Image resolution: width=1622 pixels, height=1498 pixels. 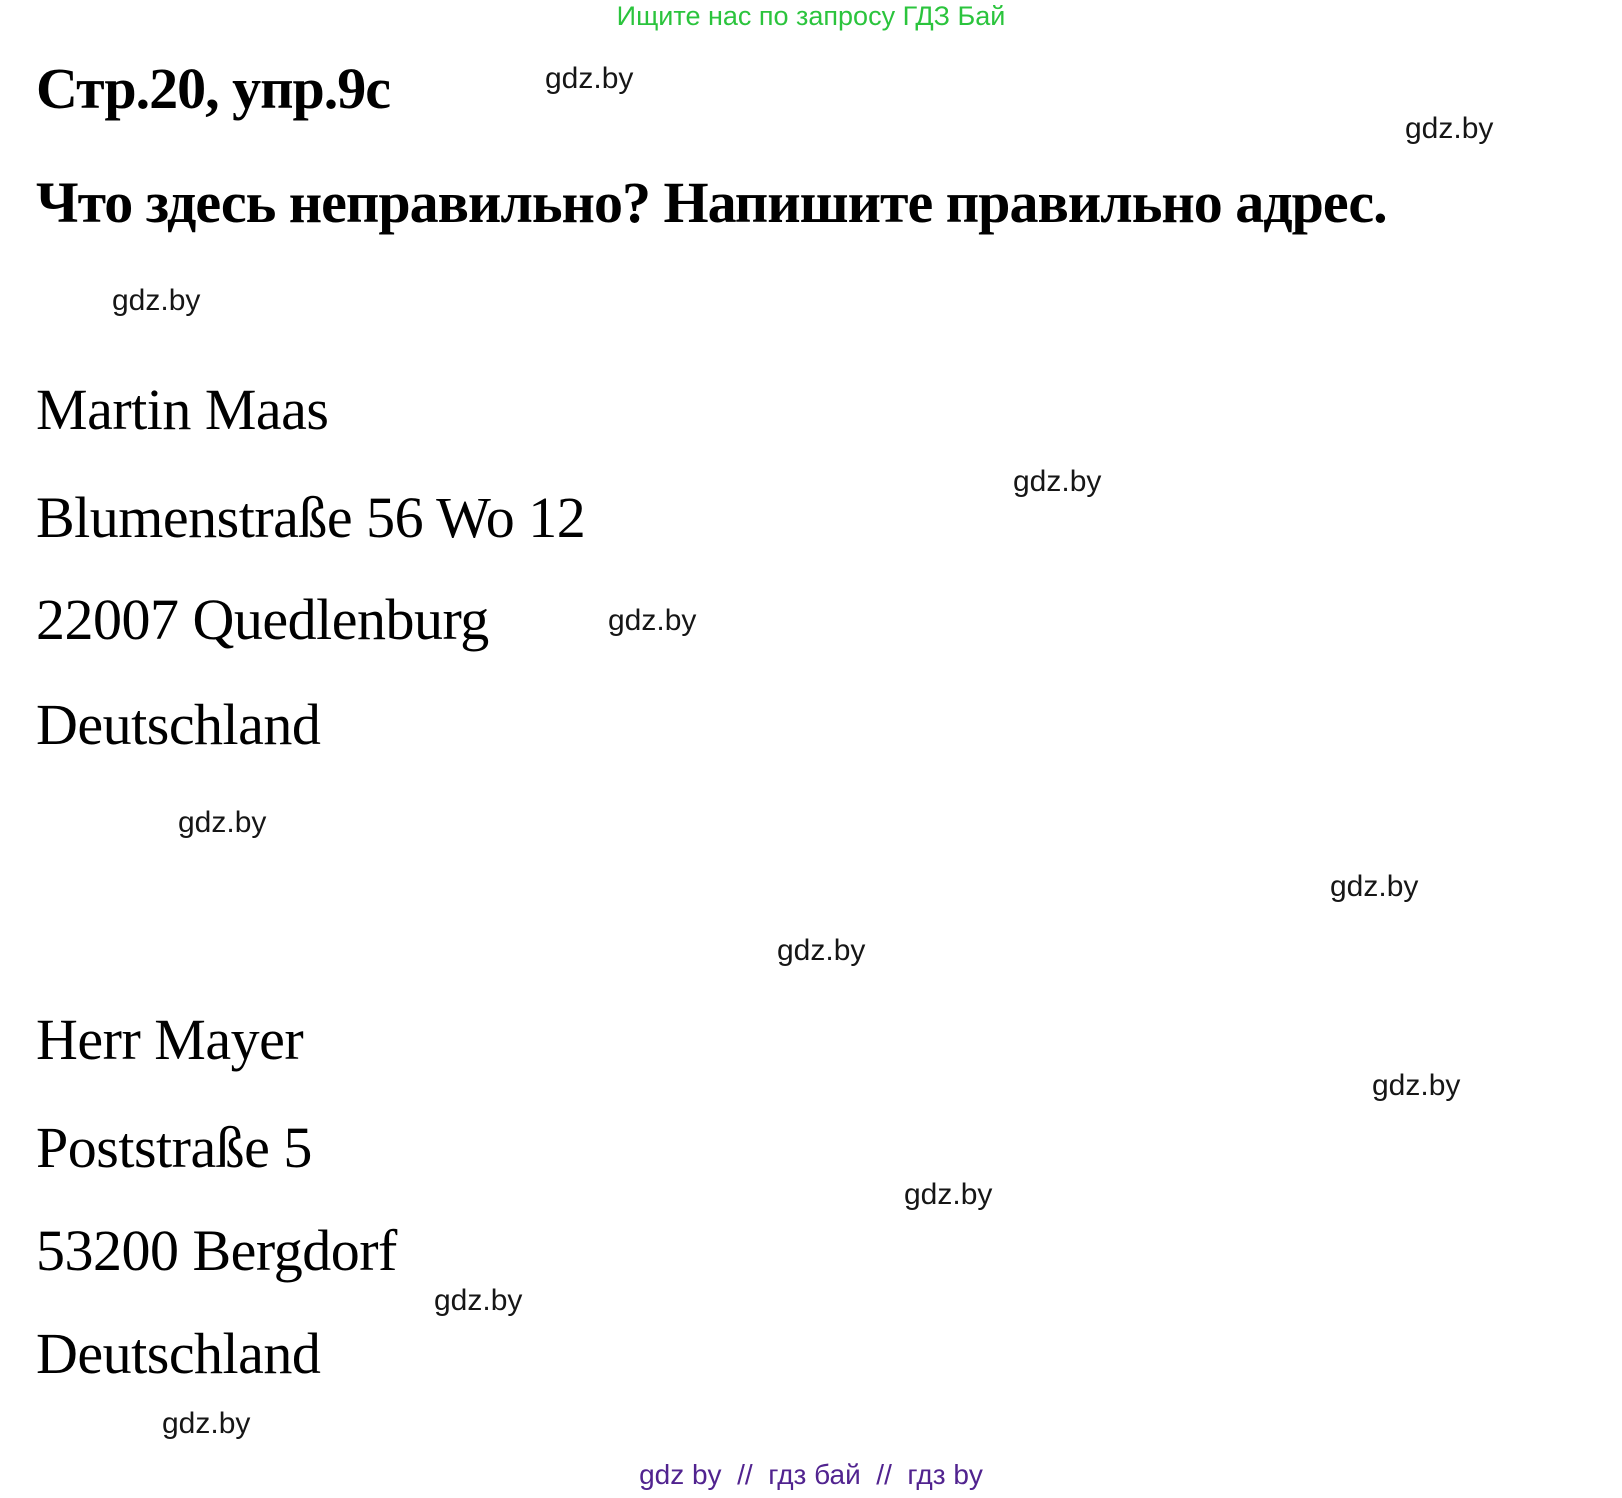 What do you see at coordinates (311, 517) in the screenshot?
I see `address-line: Blumenstraße 56 Wo 12` at bounding box center [311, 517].